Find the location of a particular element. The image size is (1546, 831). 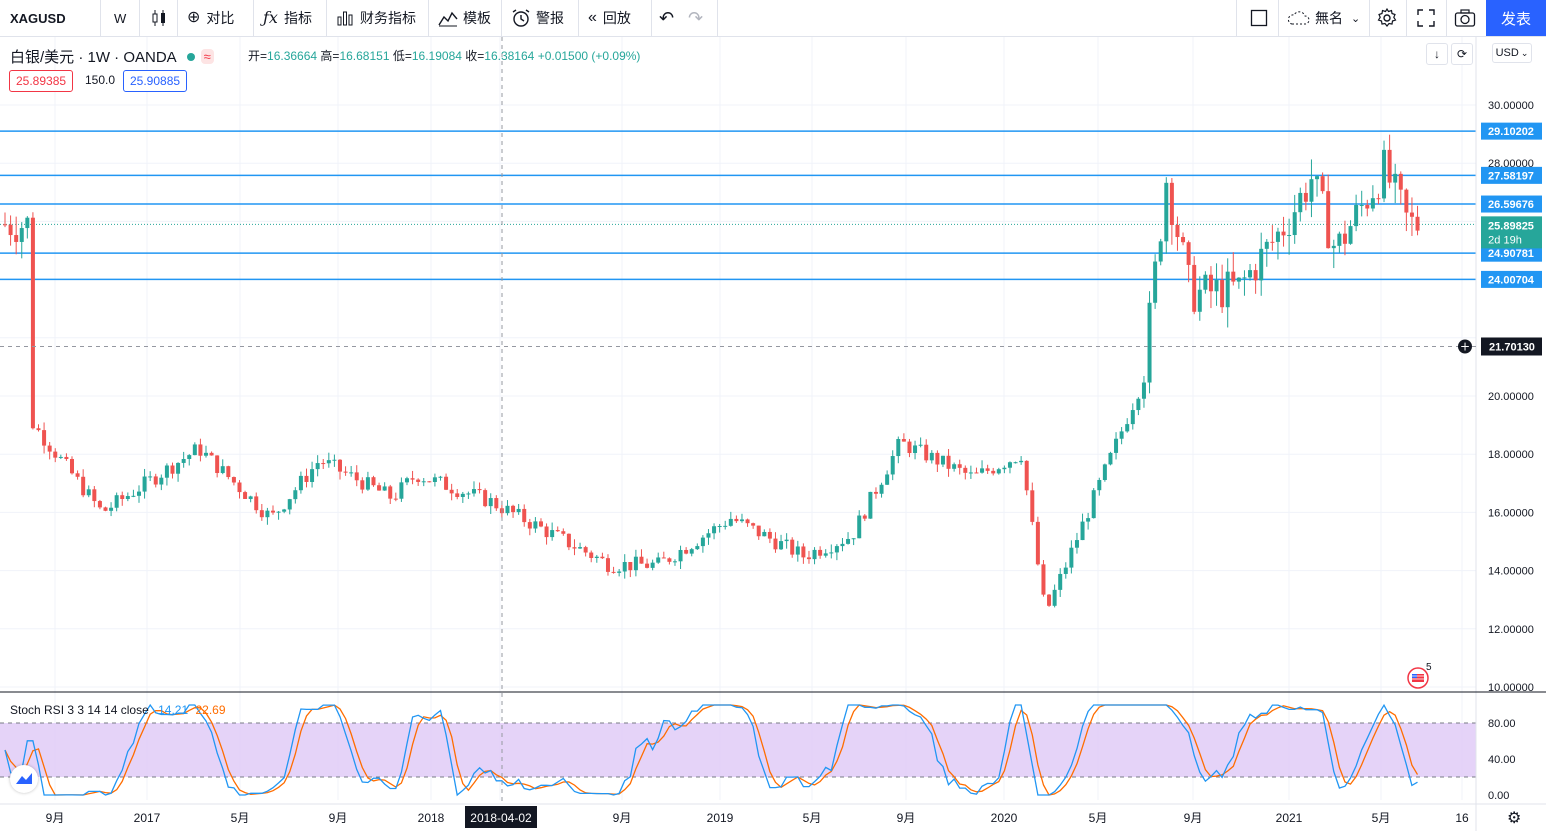

layout-button is located at coordinates (1259, 18).